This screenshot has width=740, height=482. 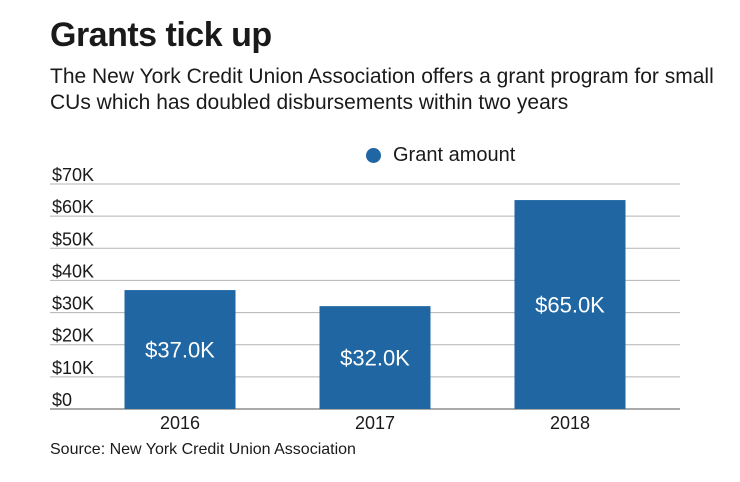 I want to click on x-tick-label: 2016, so click(x=180, y=423).